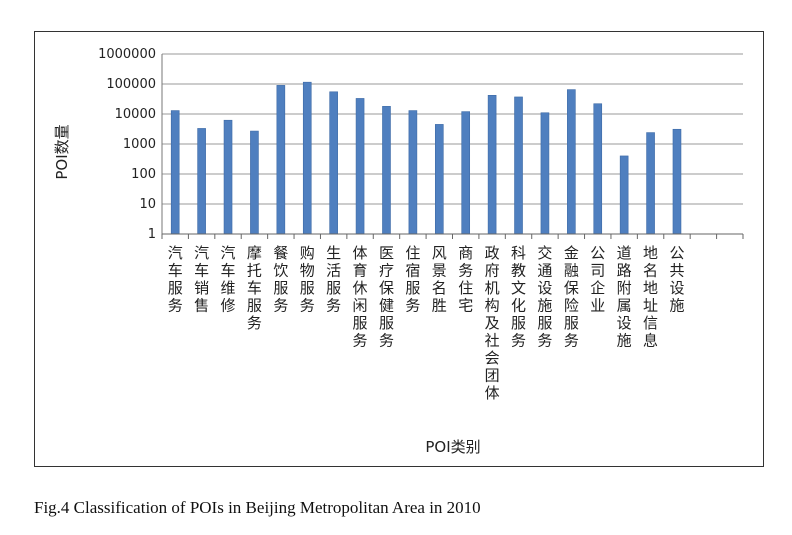 This screenshot has height=535, width=792. Describe the element at coordinates (307, 279) in the screenshot. I see `category-label: 购物服务` at that location.